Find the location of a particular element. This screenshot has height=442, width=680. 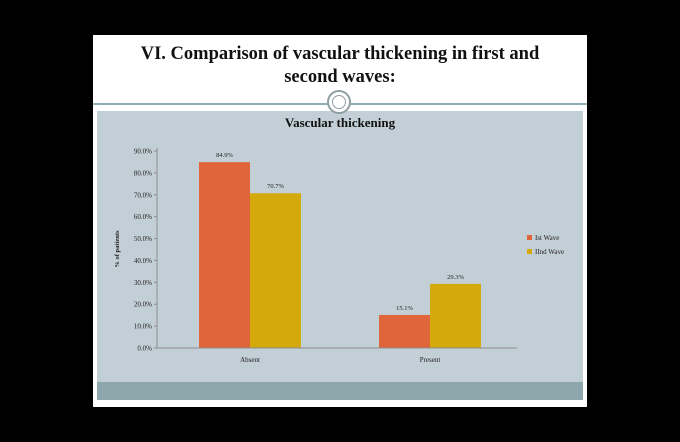

legend-label: IInd Wave is located at coordinates (549, 252).